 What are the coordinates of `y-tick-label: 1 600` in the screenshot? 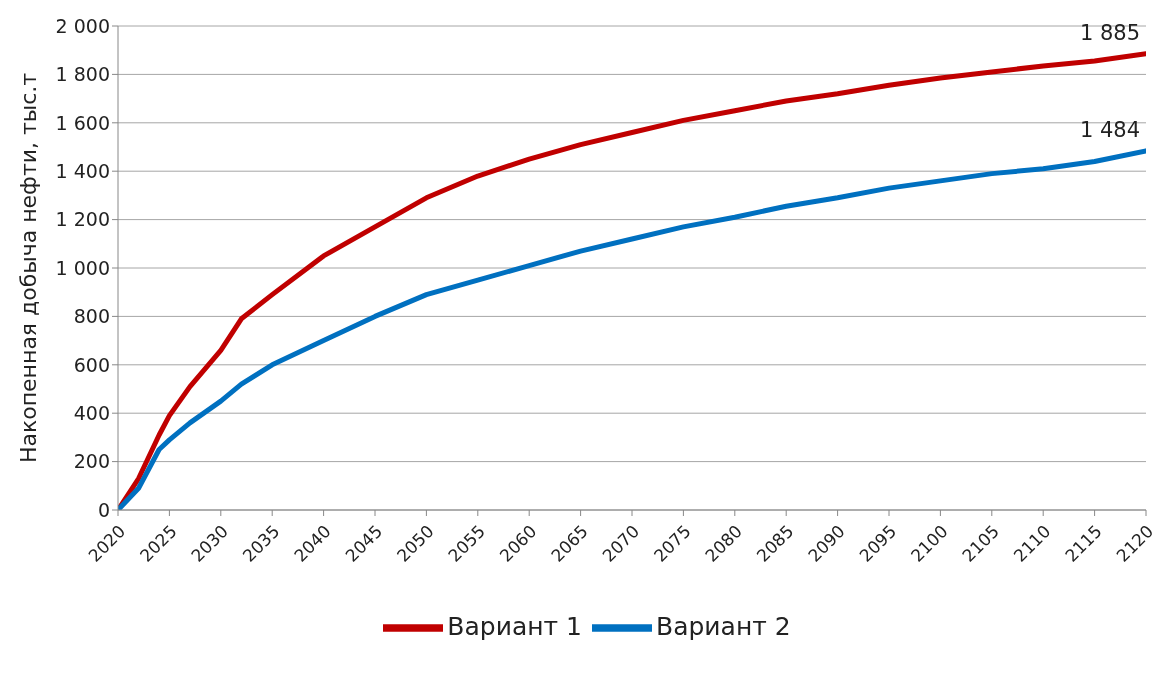 It's located at (82, 122).